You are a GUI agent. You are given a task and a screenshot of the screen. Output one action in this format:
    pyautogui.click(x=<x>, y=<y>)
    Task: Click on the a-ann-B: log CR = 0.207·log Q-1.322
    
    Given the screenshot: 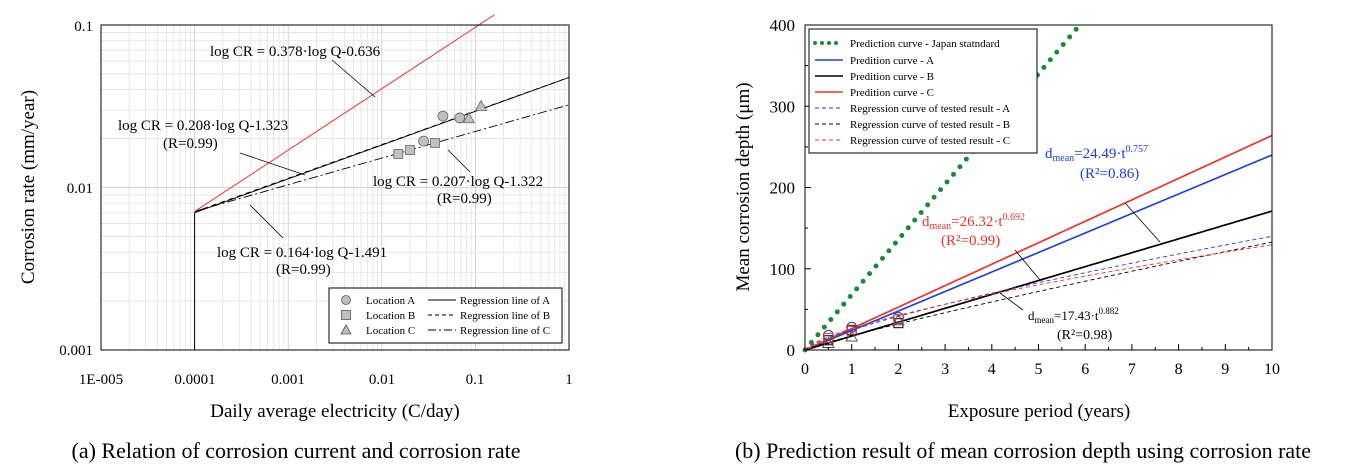 What is the action you would take?
    pyautogui.click(x=458, y=182)
    